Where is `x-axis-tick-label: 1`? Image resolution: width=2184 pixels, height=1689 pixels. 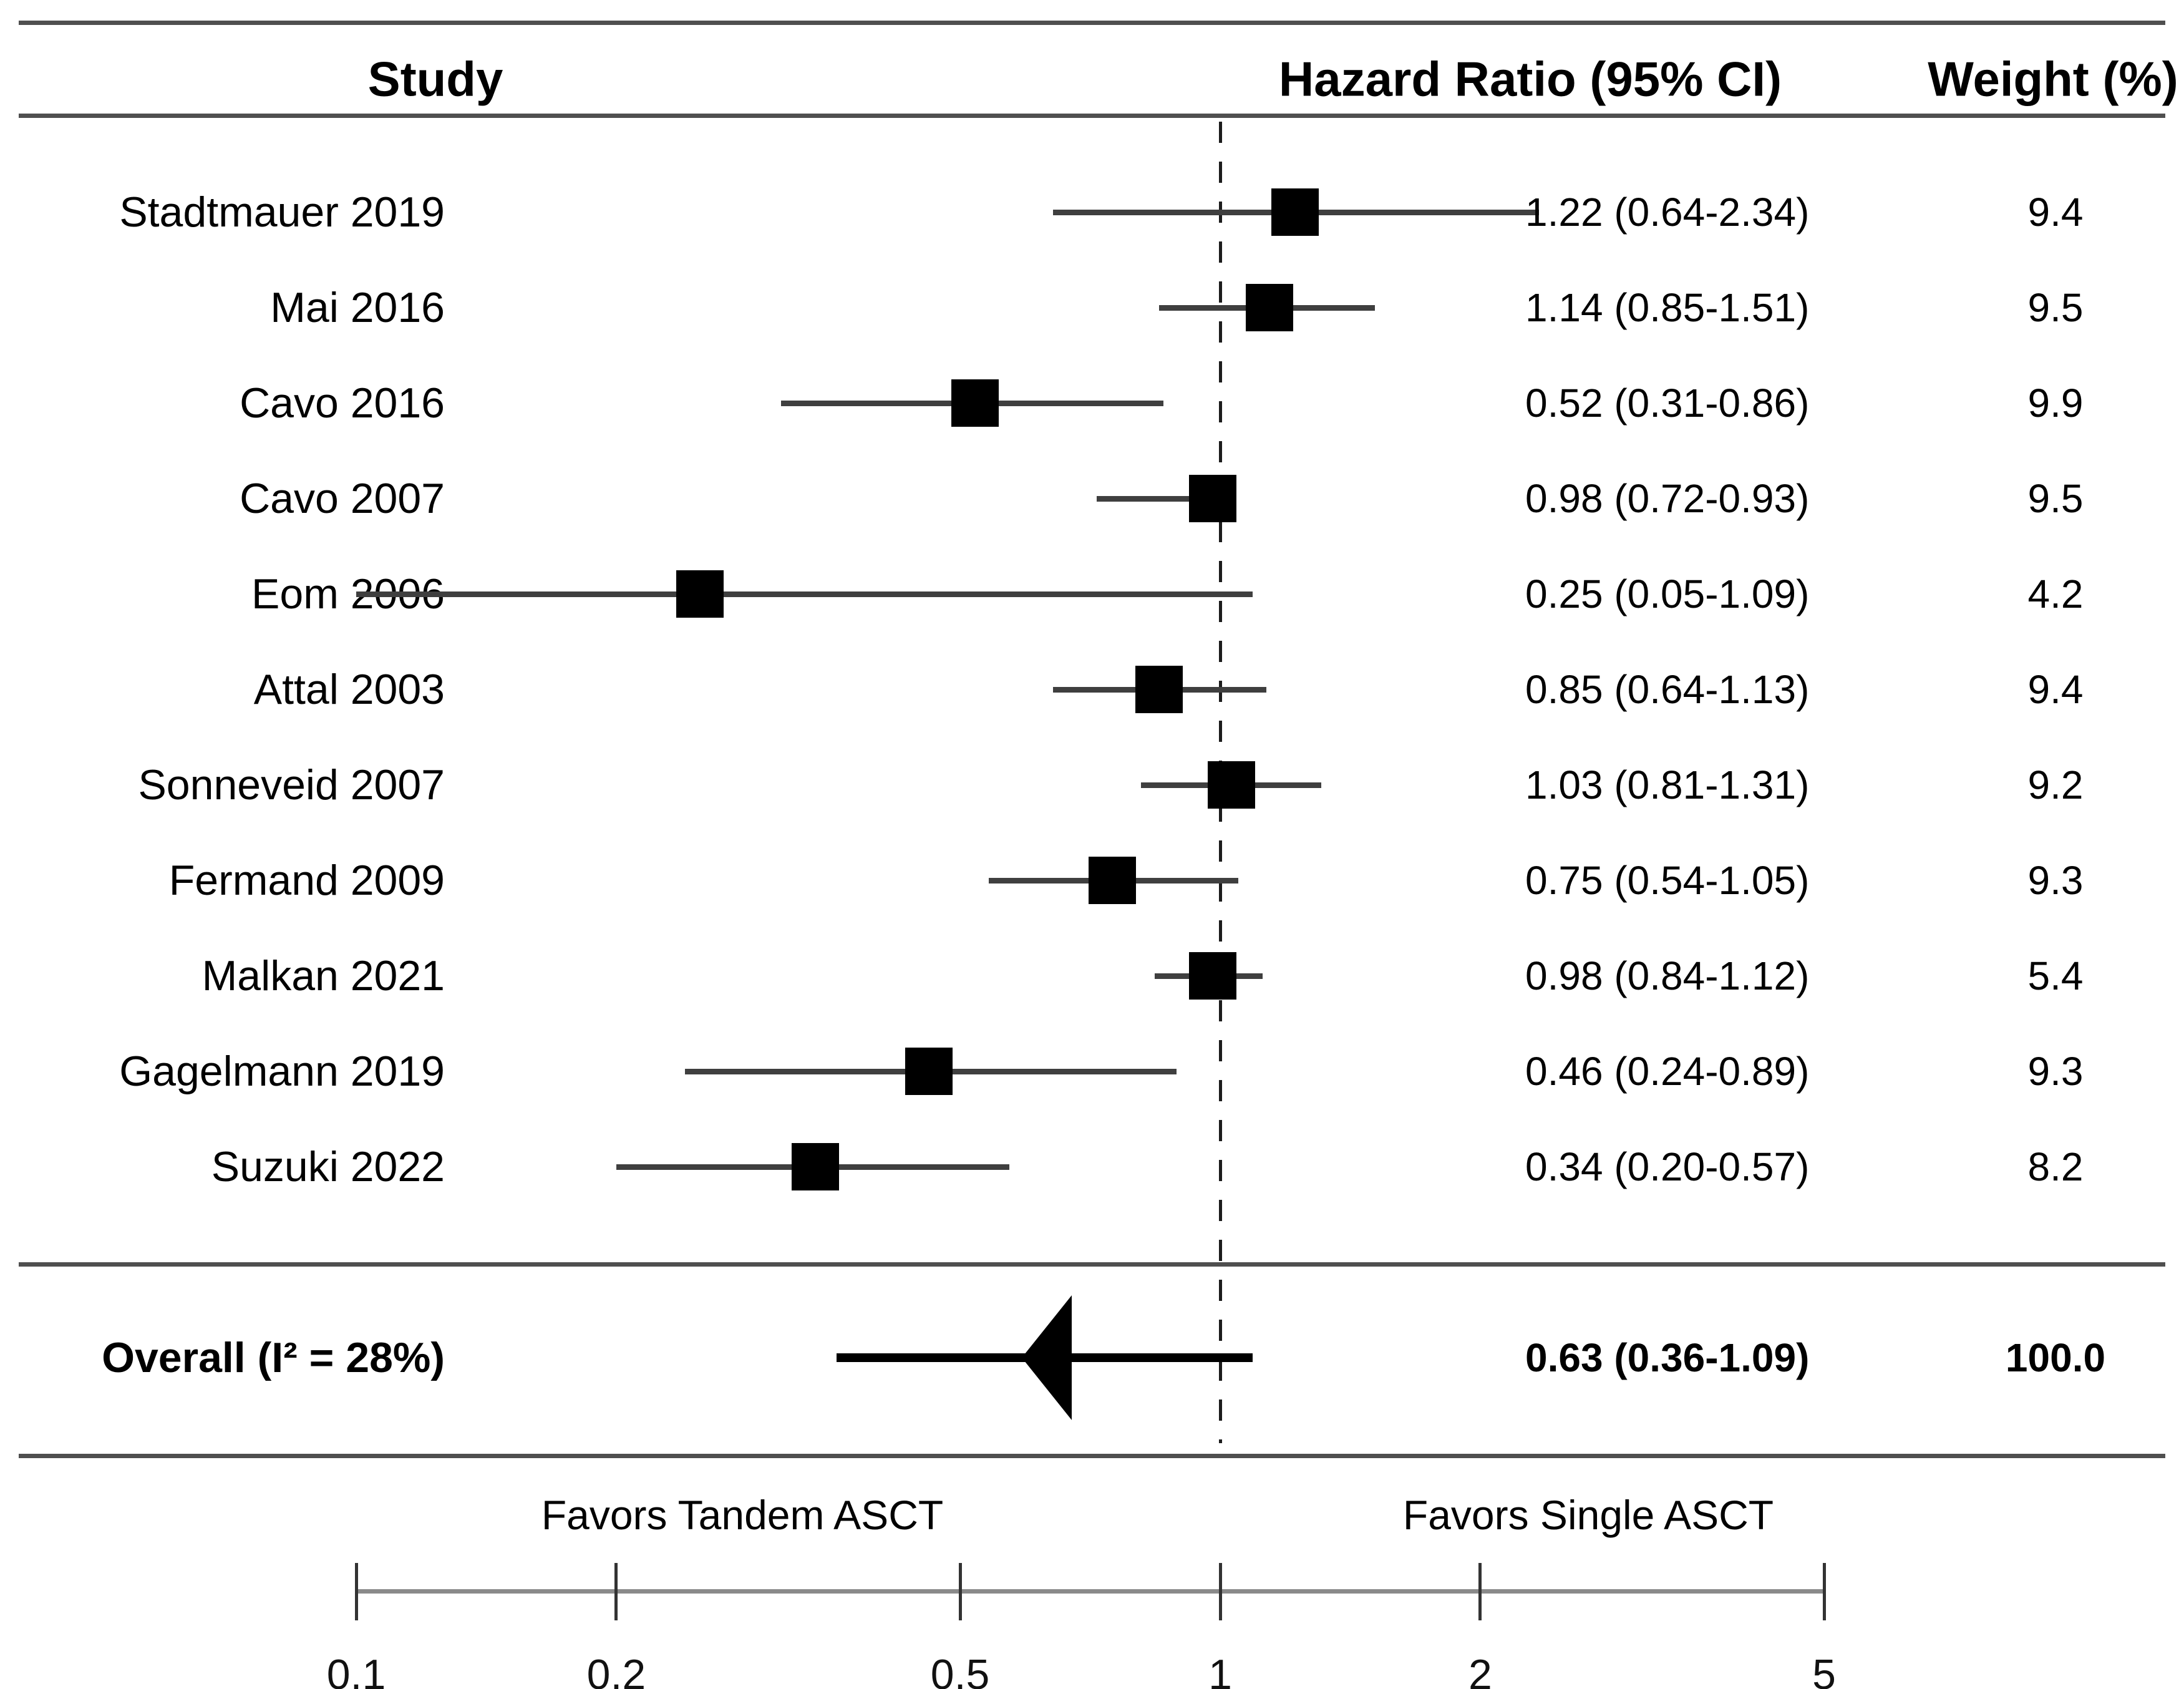 x-axis-tick-label: 1 is located at coordinates (1220, 1670).